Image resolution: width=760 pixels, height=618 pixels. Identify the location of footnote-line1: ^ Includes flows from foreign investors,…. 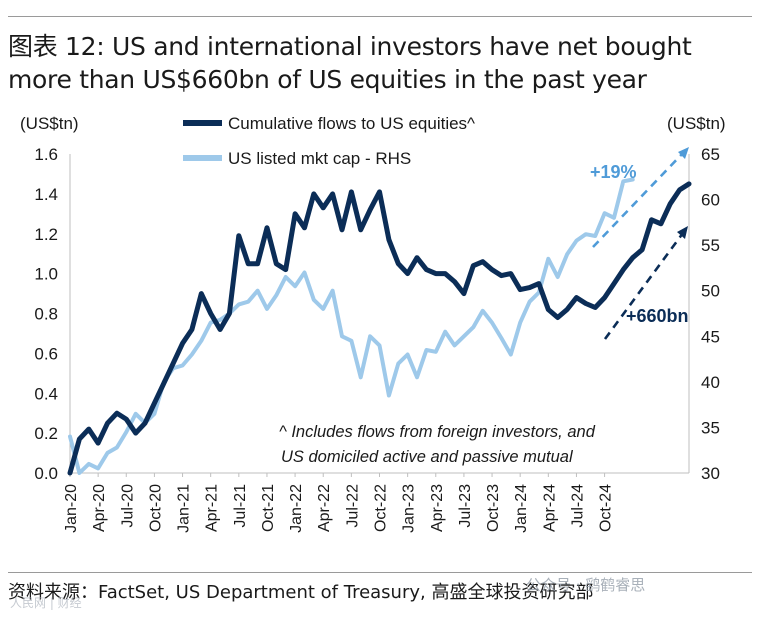
(437, 432).